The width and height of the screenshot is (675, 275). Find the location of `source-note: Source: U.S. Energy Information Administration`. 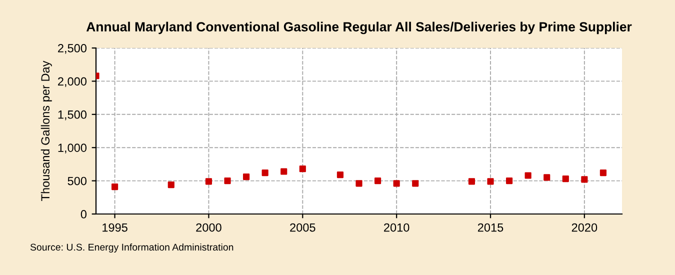

source-note: Source: U.S. Energy Information Administration is located at coordinates (132, 248).